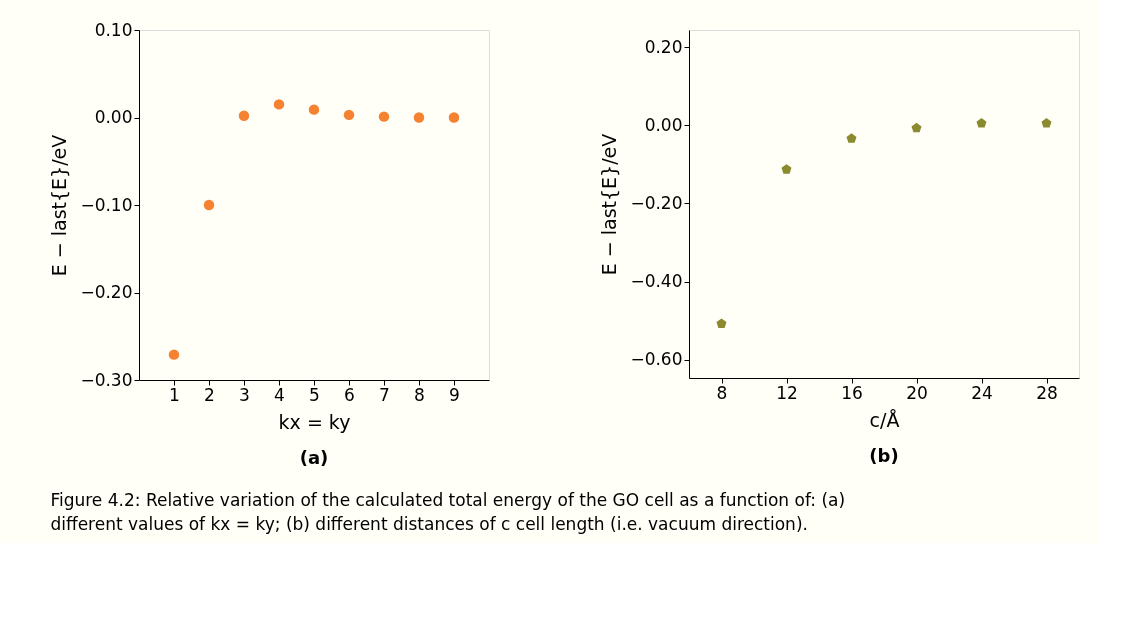 The width and height of the screenshot is (1131, 641). What do you see at coordinates (787, 392) in the screenshot?
I see `x-tick-label: 12` at bounding box center [787, 392].